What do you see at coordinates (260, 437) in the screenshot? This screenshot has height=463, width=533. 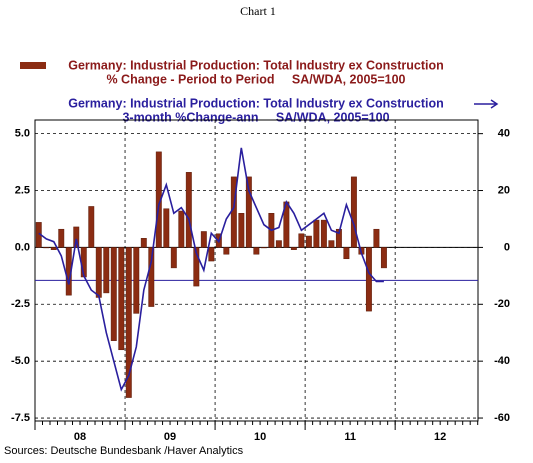 I see `x-tick-label: 10` at bounding box center [260, 437].